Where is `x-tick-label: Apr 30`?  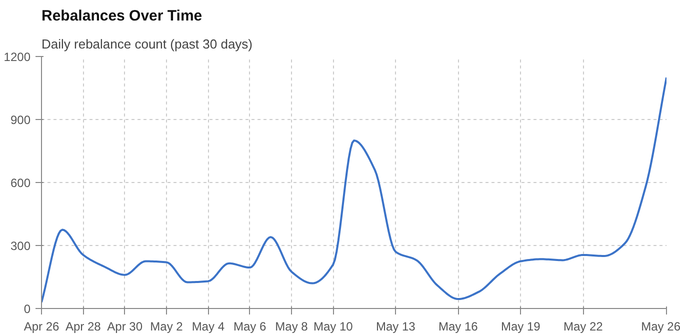 x-tick-label: Apr 30 is located at coordinates (125, 327).